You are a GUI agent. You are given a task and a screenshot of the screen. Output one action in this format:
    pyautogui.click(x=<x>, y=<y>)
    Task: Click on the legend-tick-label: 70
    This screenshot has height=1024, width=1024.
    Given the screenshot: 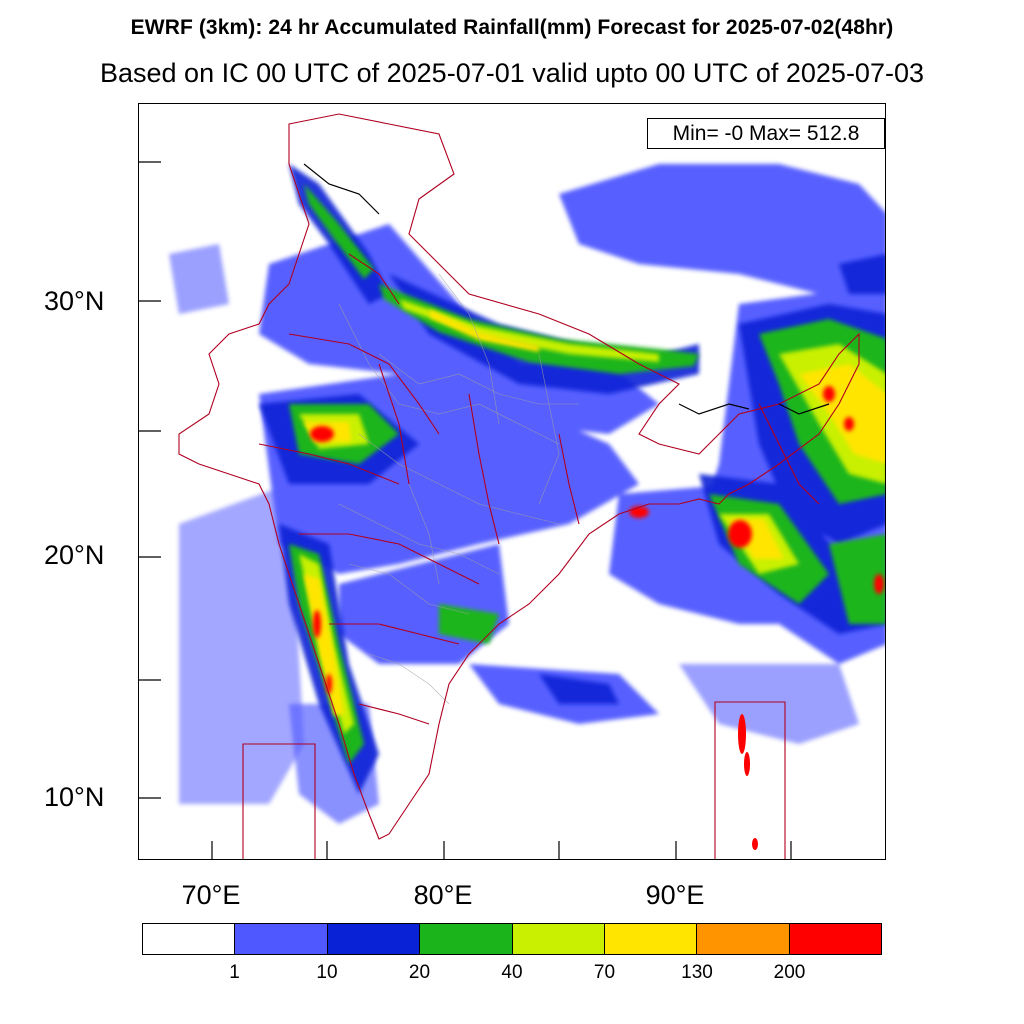 What is the action you would take?
    pyautogui.click(x=604, y=972)
    